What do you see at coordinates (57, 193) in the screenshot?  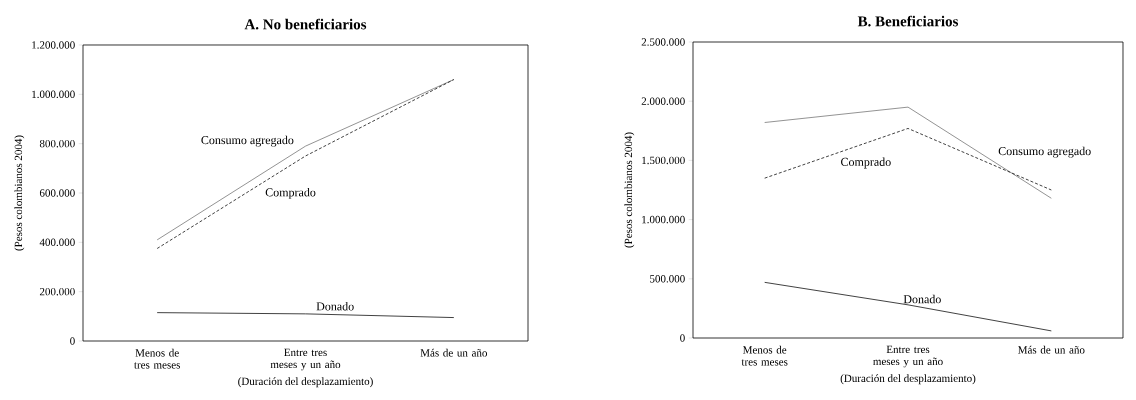 I see `y-tick-label: 600.000` at bounding box center [57, 193].